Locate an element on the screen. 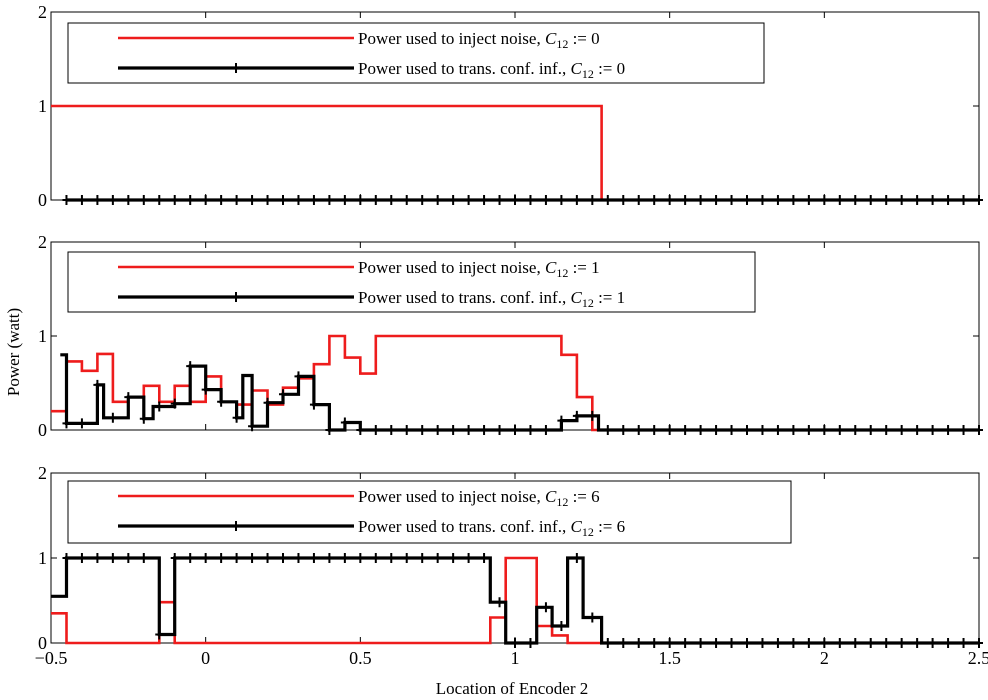 The image size is (988, 700). x-tick-label: 2 is located at coordinates (824, 658).